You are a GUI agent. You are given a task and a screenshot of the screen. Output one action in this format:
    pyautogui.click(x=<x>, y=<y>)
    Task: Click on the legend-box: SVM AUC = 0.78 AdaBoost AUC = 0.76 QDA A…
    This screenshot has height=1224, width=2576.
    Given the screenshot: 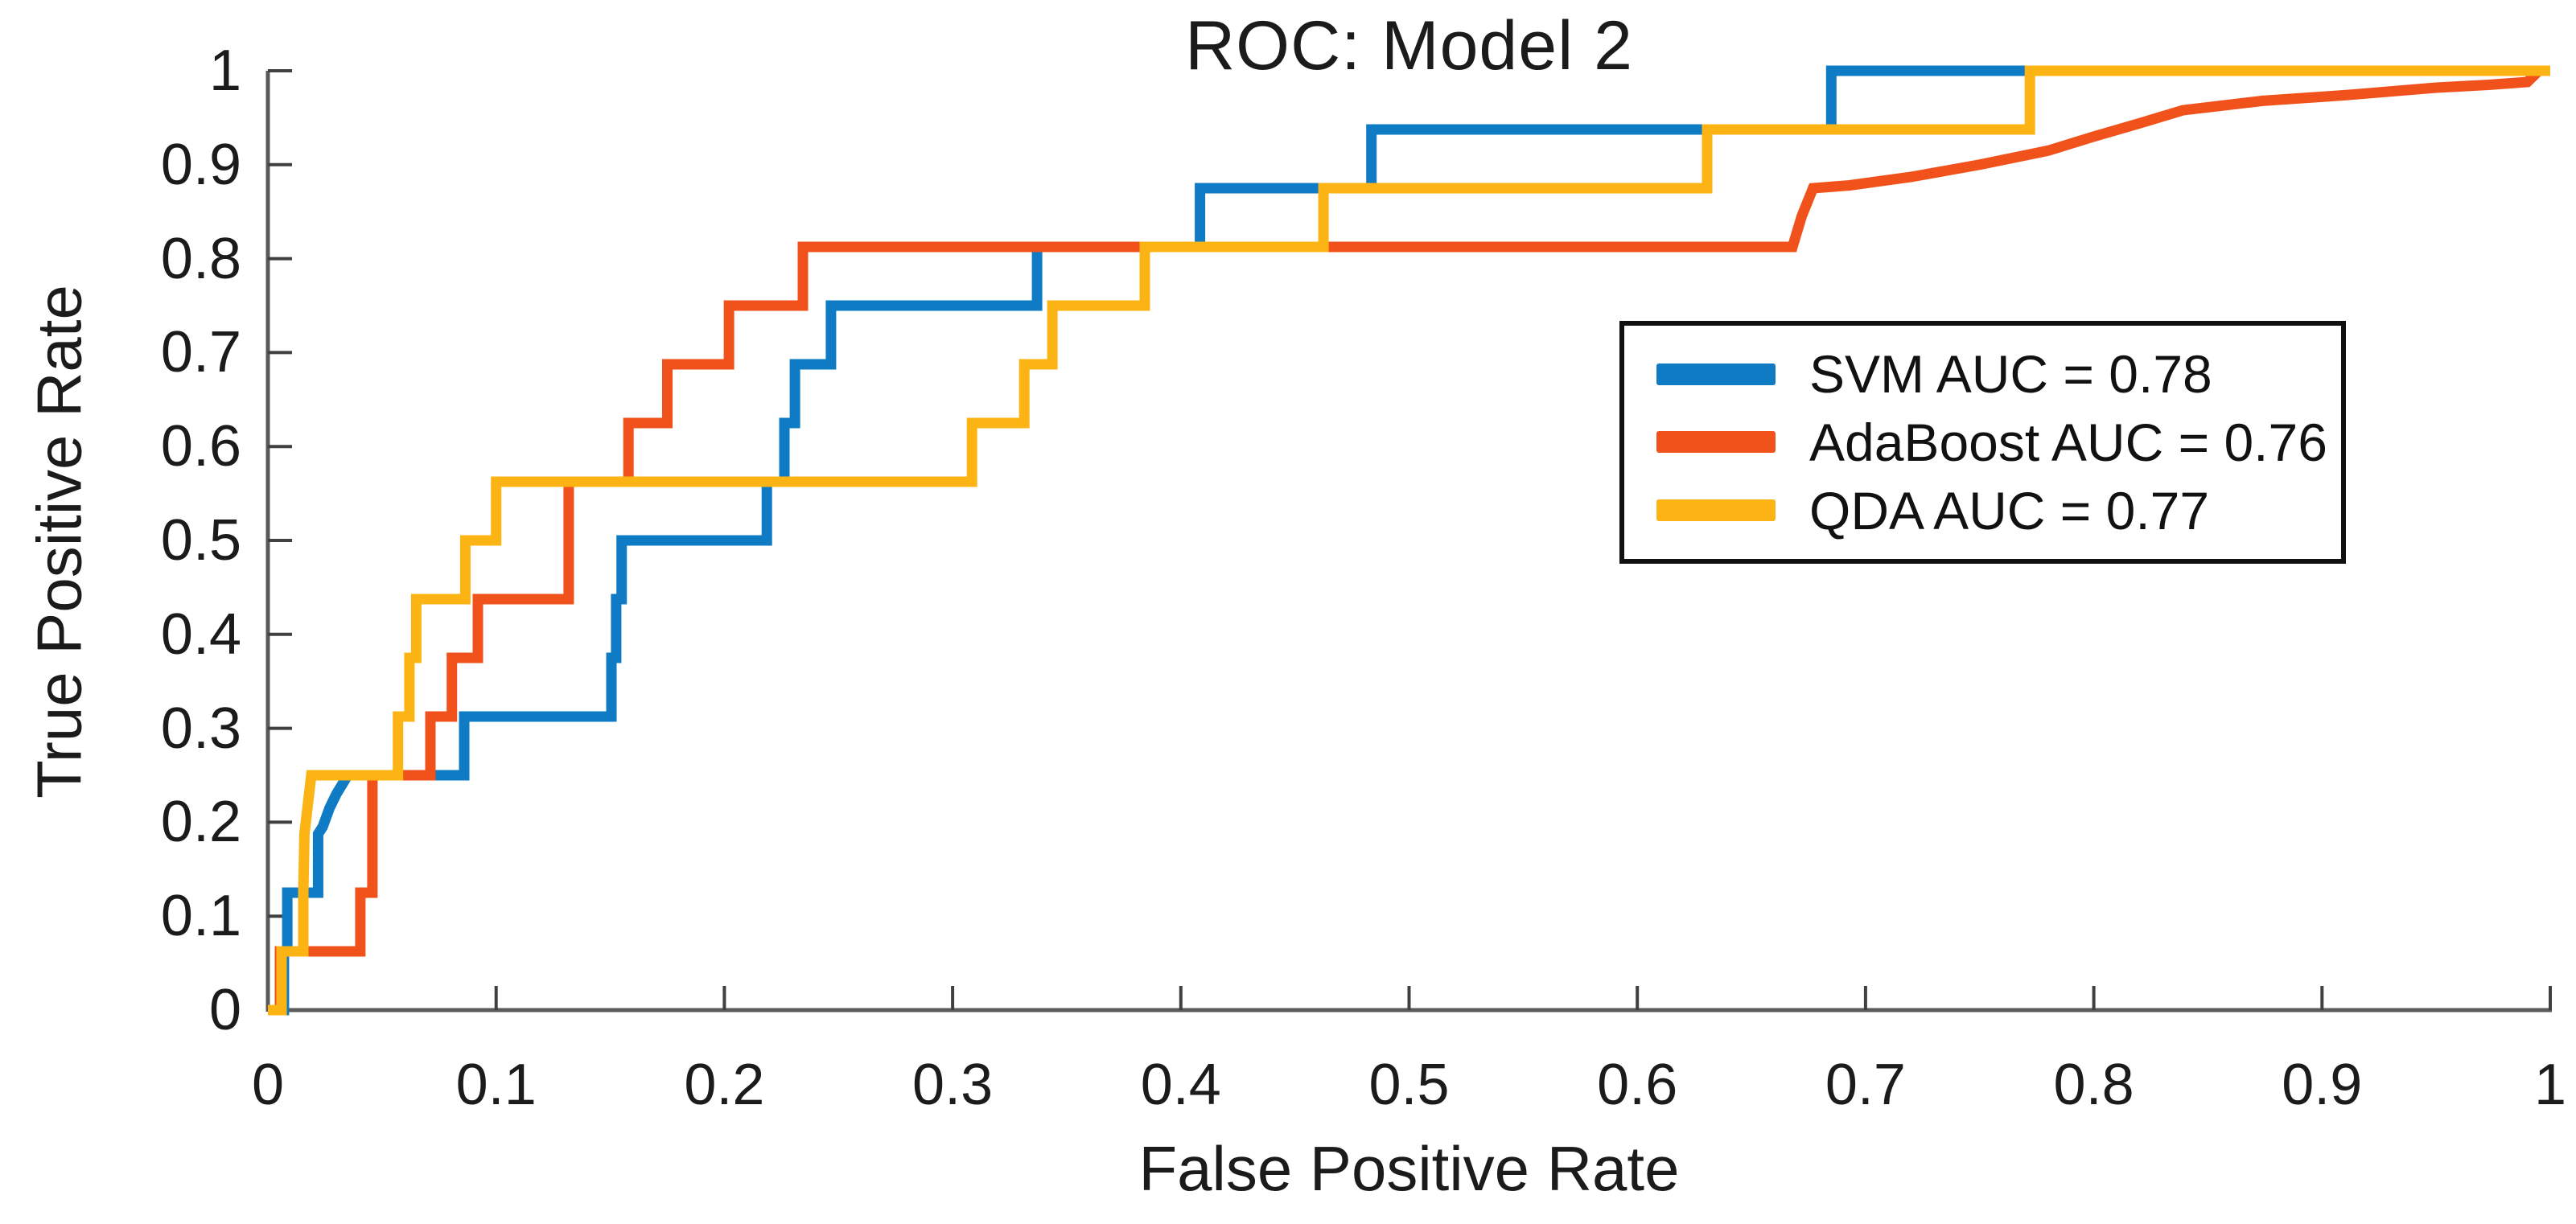 What is the action you would take?
    pyautogui.click(x=1982, y=442)
    